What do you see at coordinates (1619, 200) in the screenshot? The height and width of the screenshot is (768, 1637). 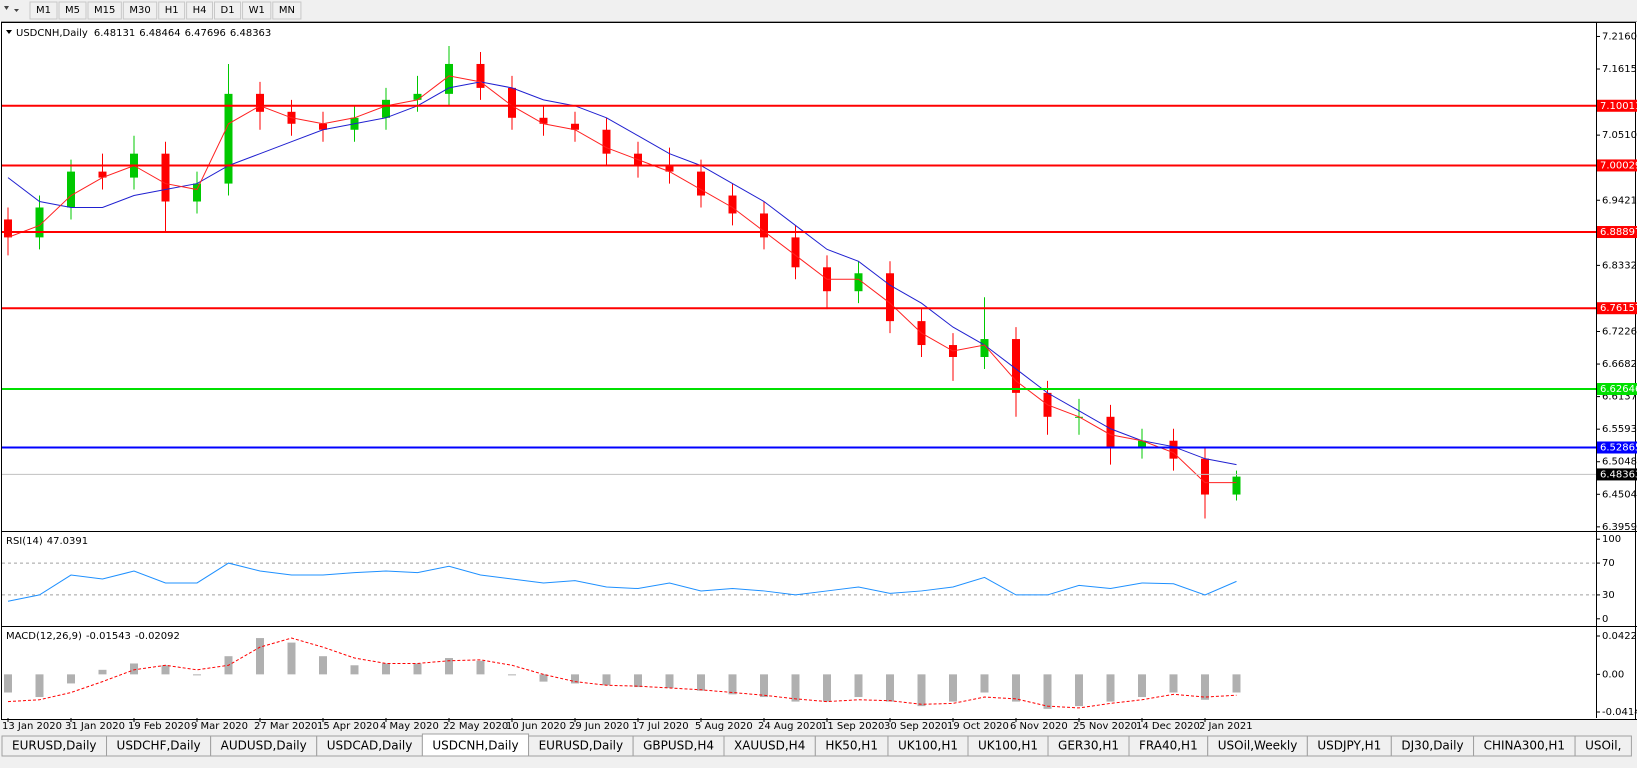 I see `y-tick-label: 6.94210` at bounding box center [1619, 200].